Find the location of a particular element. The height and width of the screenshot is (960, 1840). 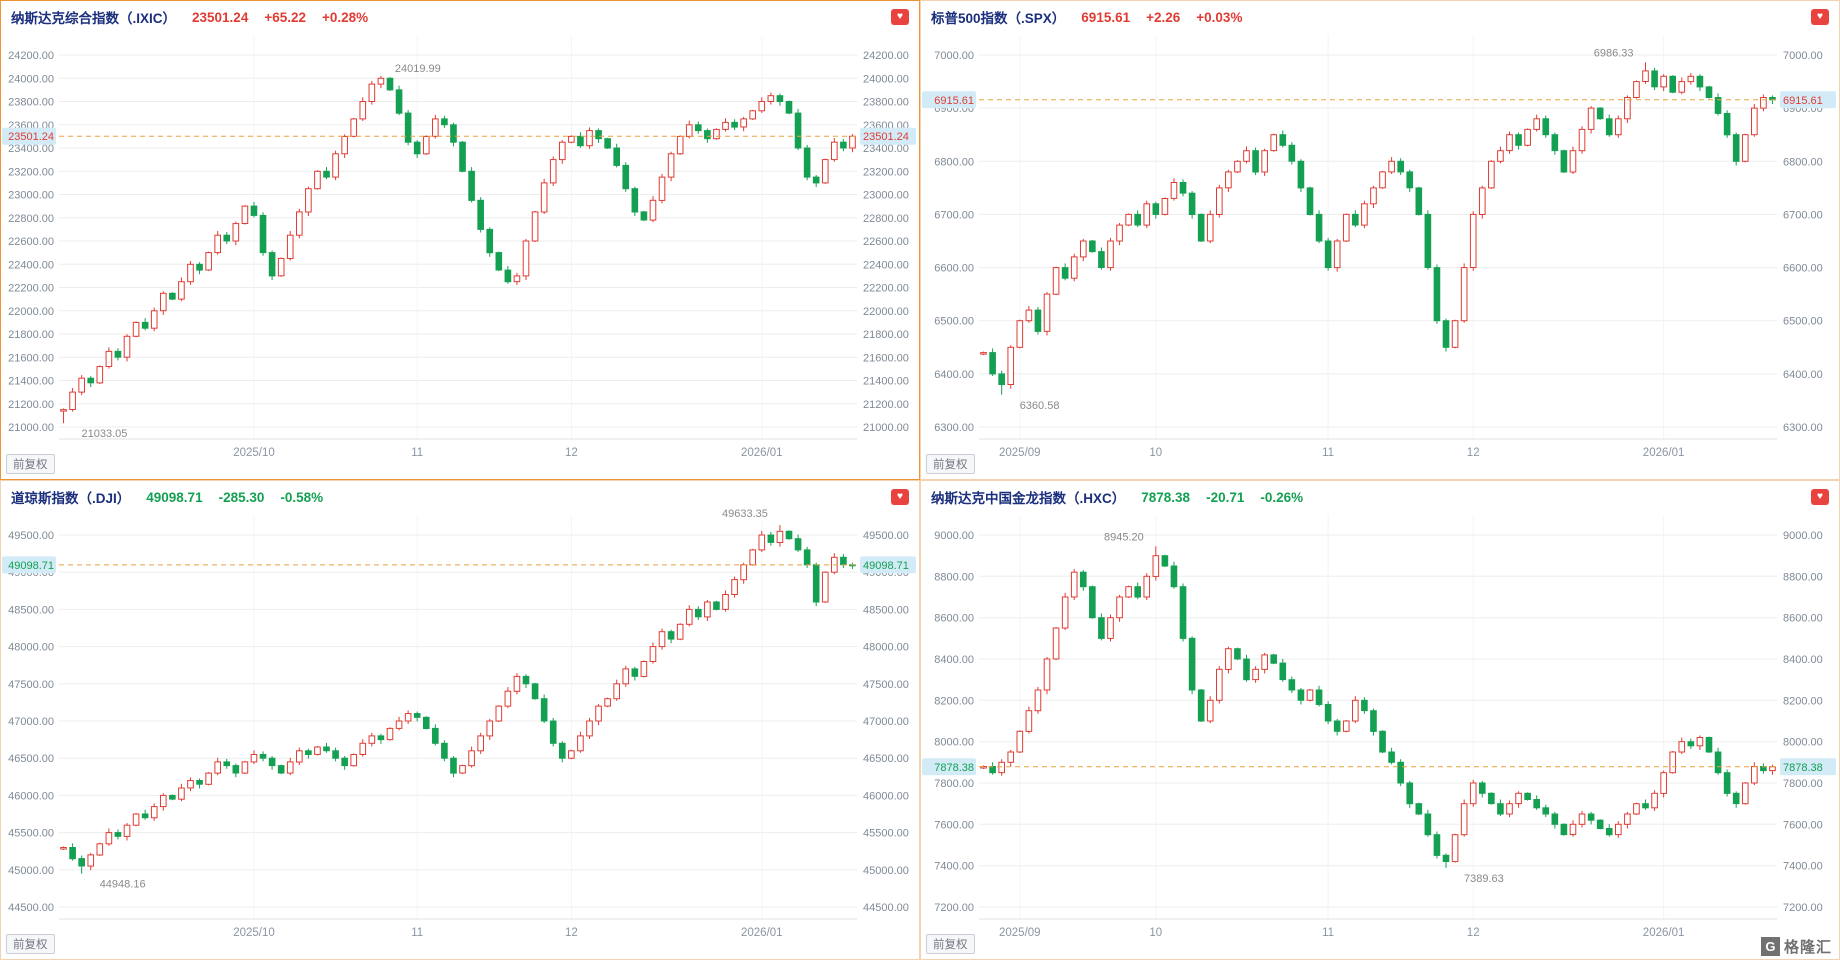

svg-text: 21200.00 is located at coordinates (886, 405).